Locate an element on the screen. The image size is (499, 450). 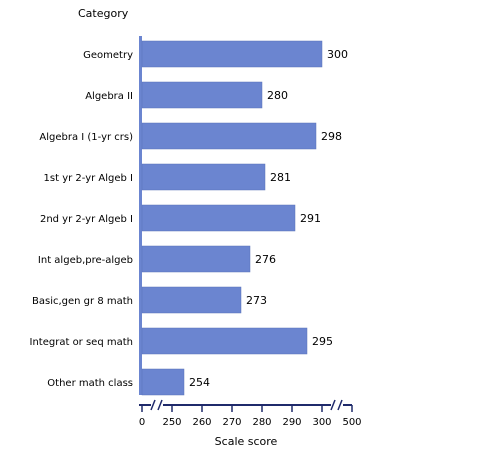
category-label: Basic,gen gr 8 math is located at coordinates (82, 301).